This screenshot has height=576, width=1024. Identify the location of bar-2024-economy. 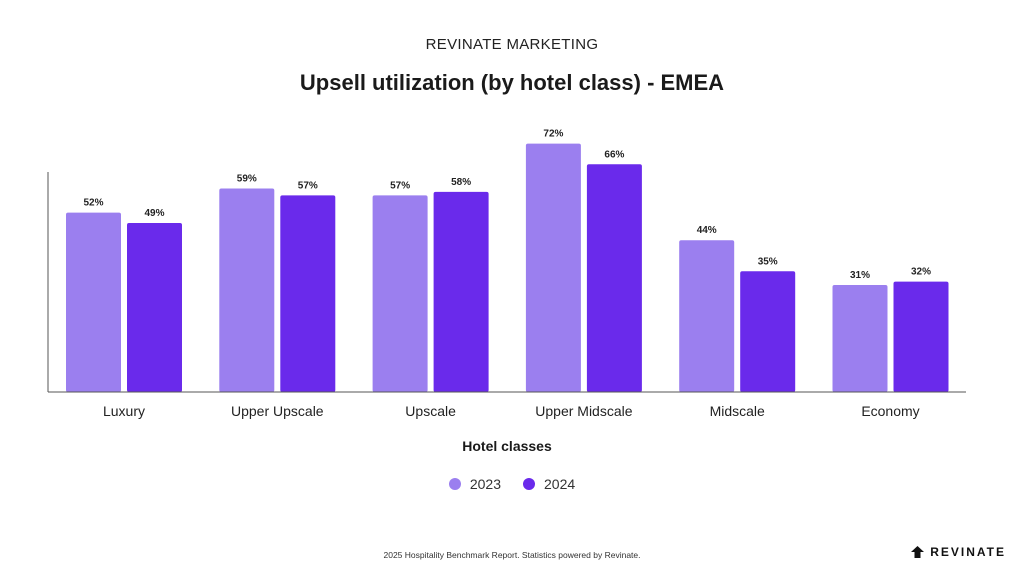
(921, 336).